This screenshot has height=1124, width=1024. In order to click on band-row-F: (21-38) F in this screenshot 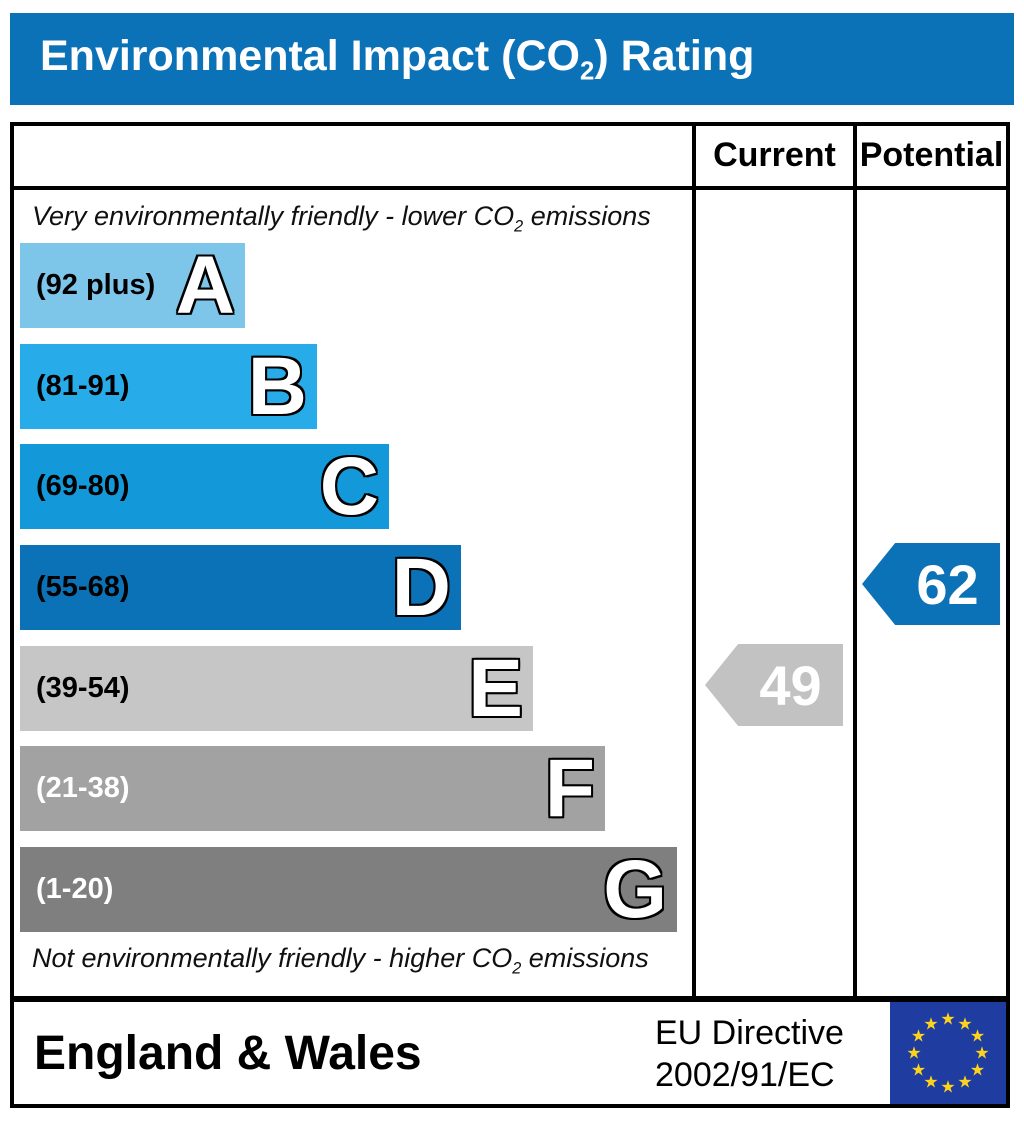, I will do `click(312, 788)`.